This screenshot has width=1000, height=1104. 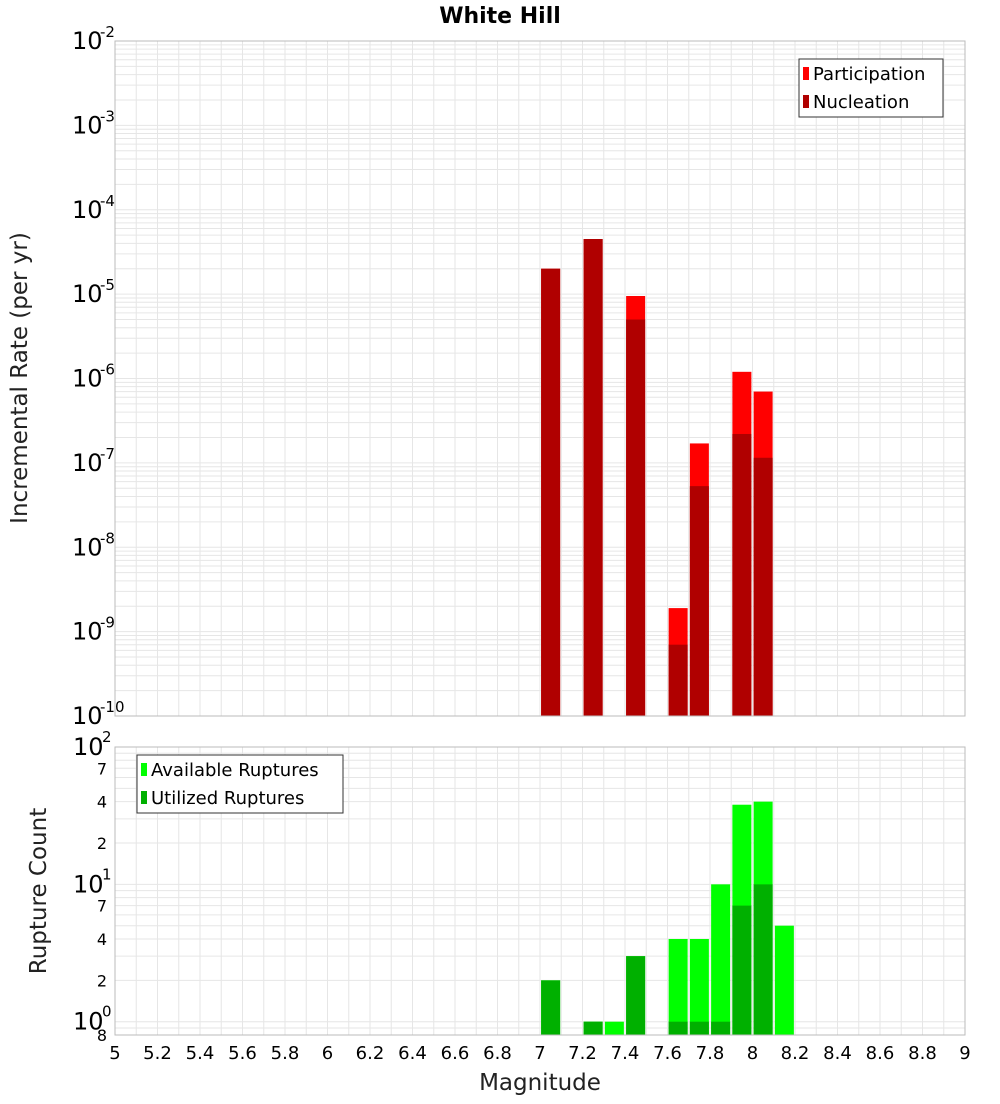 I want to click on y-tick-exponent: 2, so click(x=107, y=737).